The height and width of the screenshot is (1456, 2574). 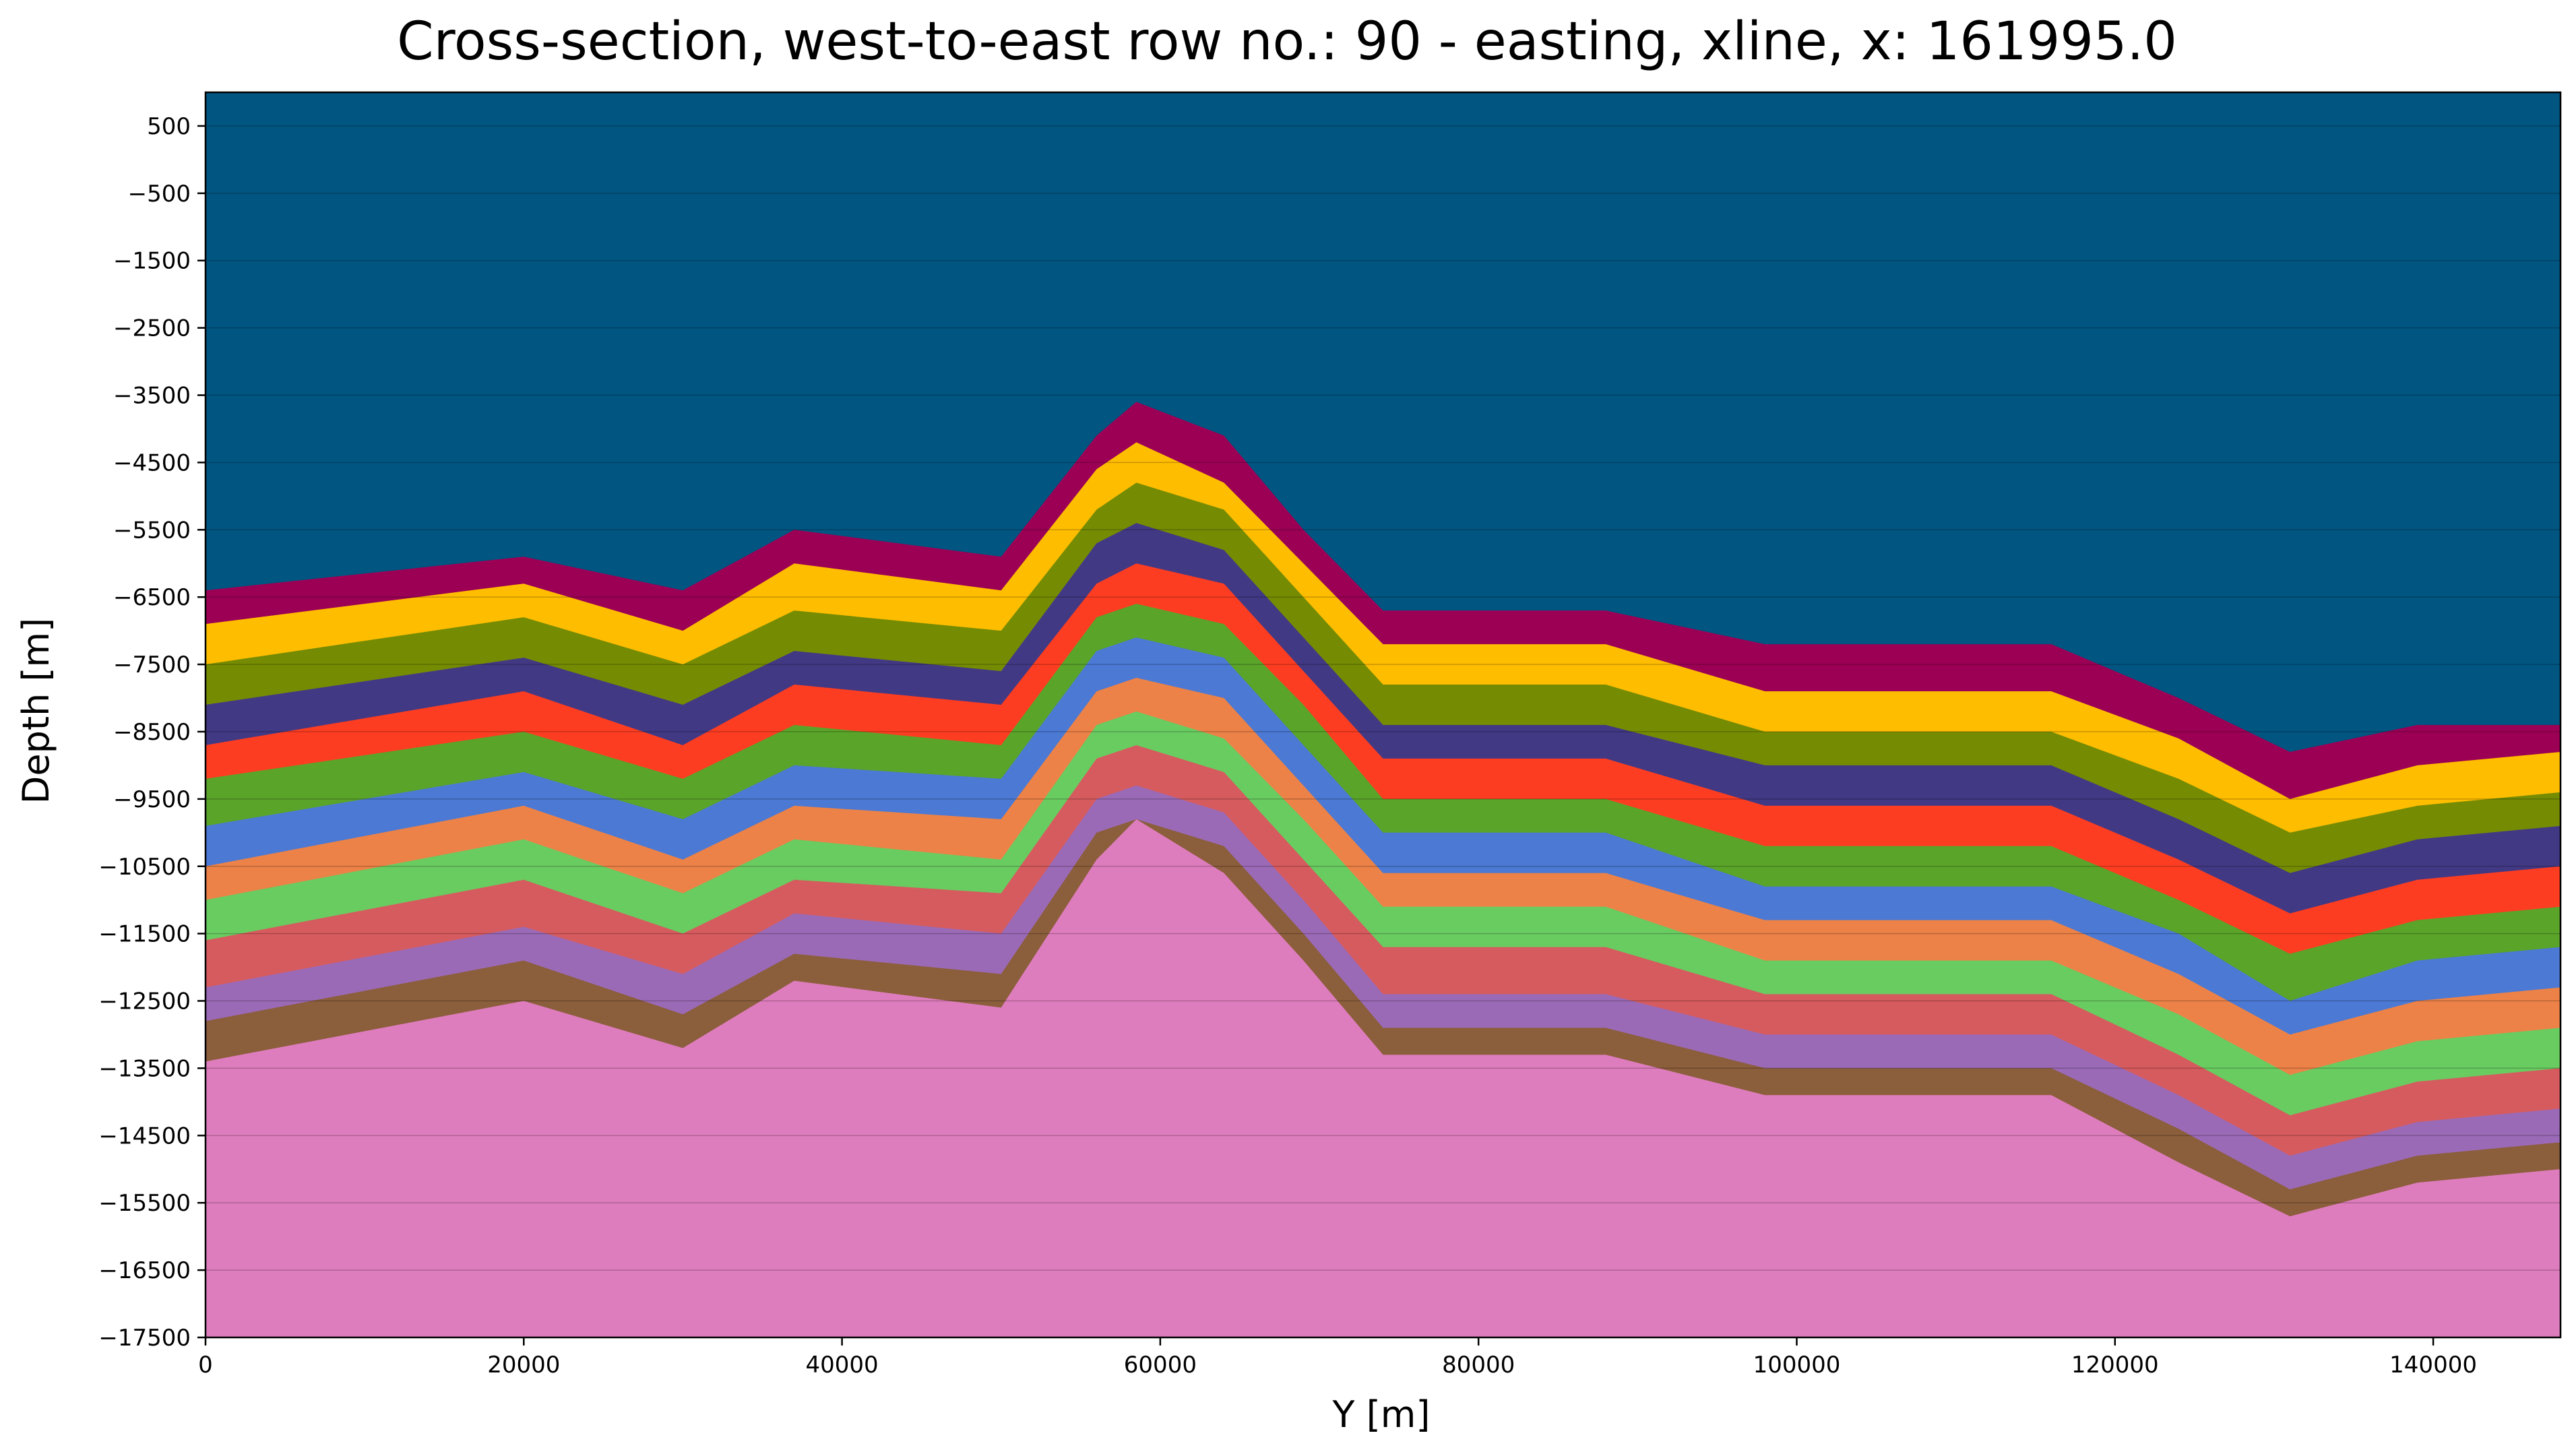 I want to click on y-tick-label: −14500, so click(x=144, y=1135).